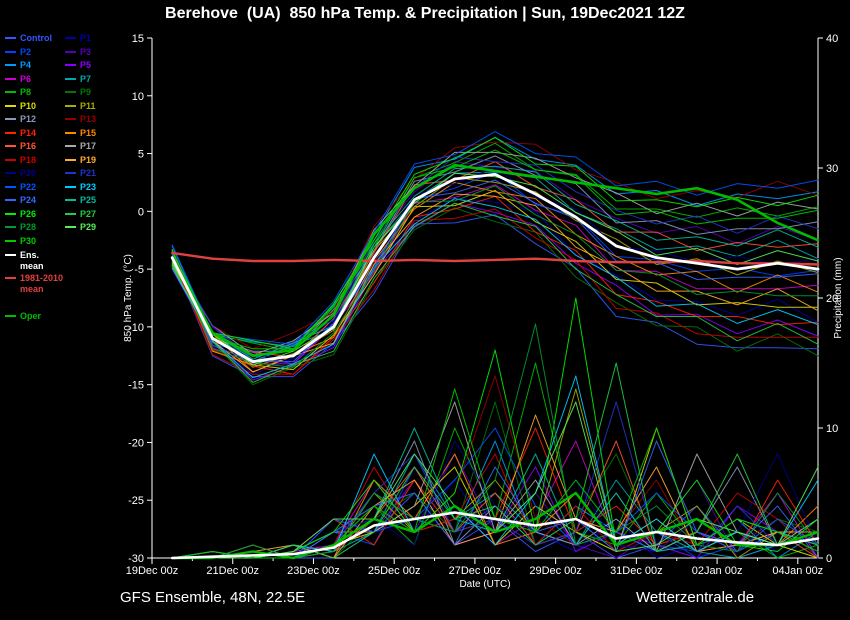 The image size is (850, 620). I want to click on legend-item-p14: P14, so click(35, 134).